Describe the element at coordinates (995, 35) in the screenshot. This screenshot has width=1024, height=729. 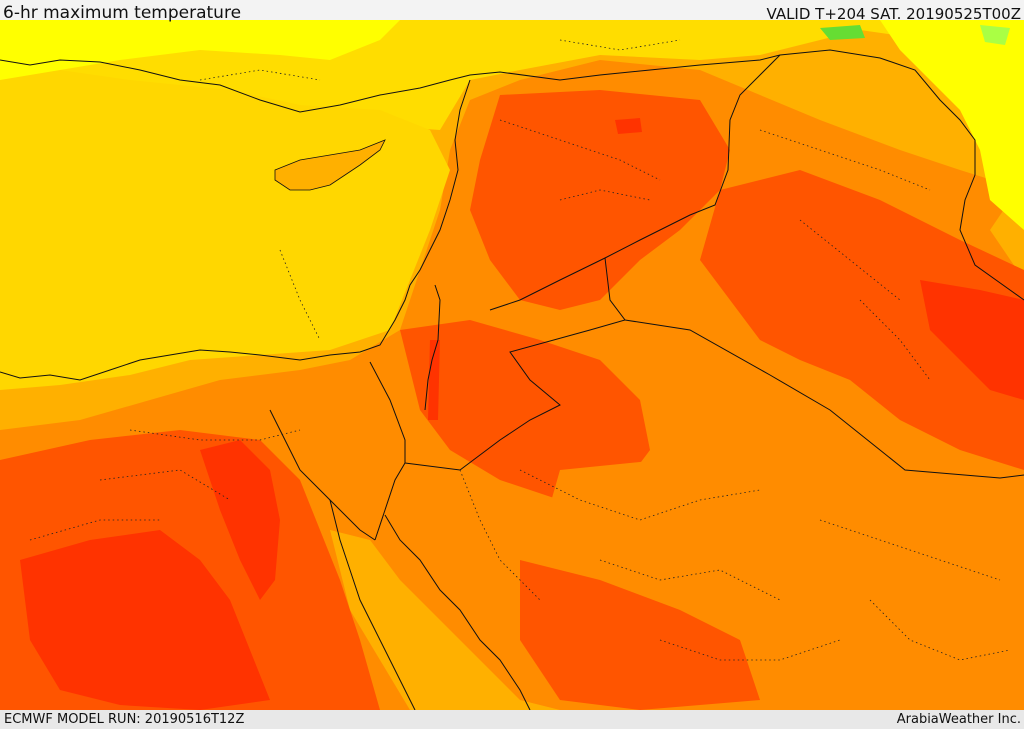
I see `zone-green-ne` at that location.